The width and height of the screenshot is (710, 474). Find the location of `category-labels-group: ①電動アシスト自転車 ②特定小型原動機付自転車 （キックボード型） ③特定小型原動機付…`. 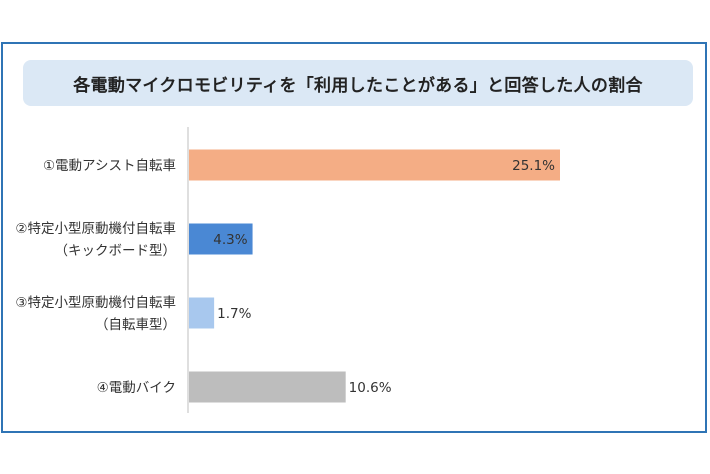

category-labels-group: ①電動アシスト自転車 ②特定小型原動機付自転車 （キックボード型） ③特定小型原動機付… is located at coordinates (95, 277).